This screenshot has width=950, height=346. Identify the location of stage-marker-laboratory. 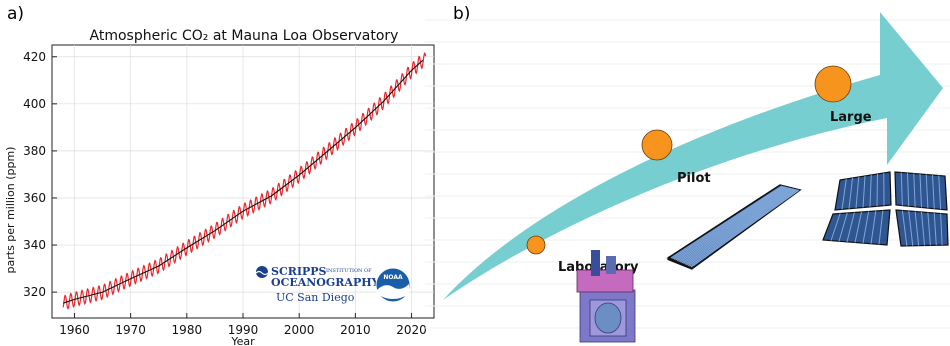
(536, 245).